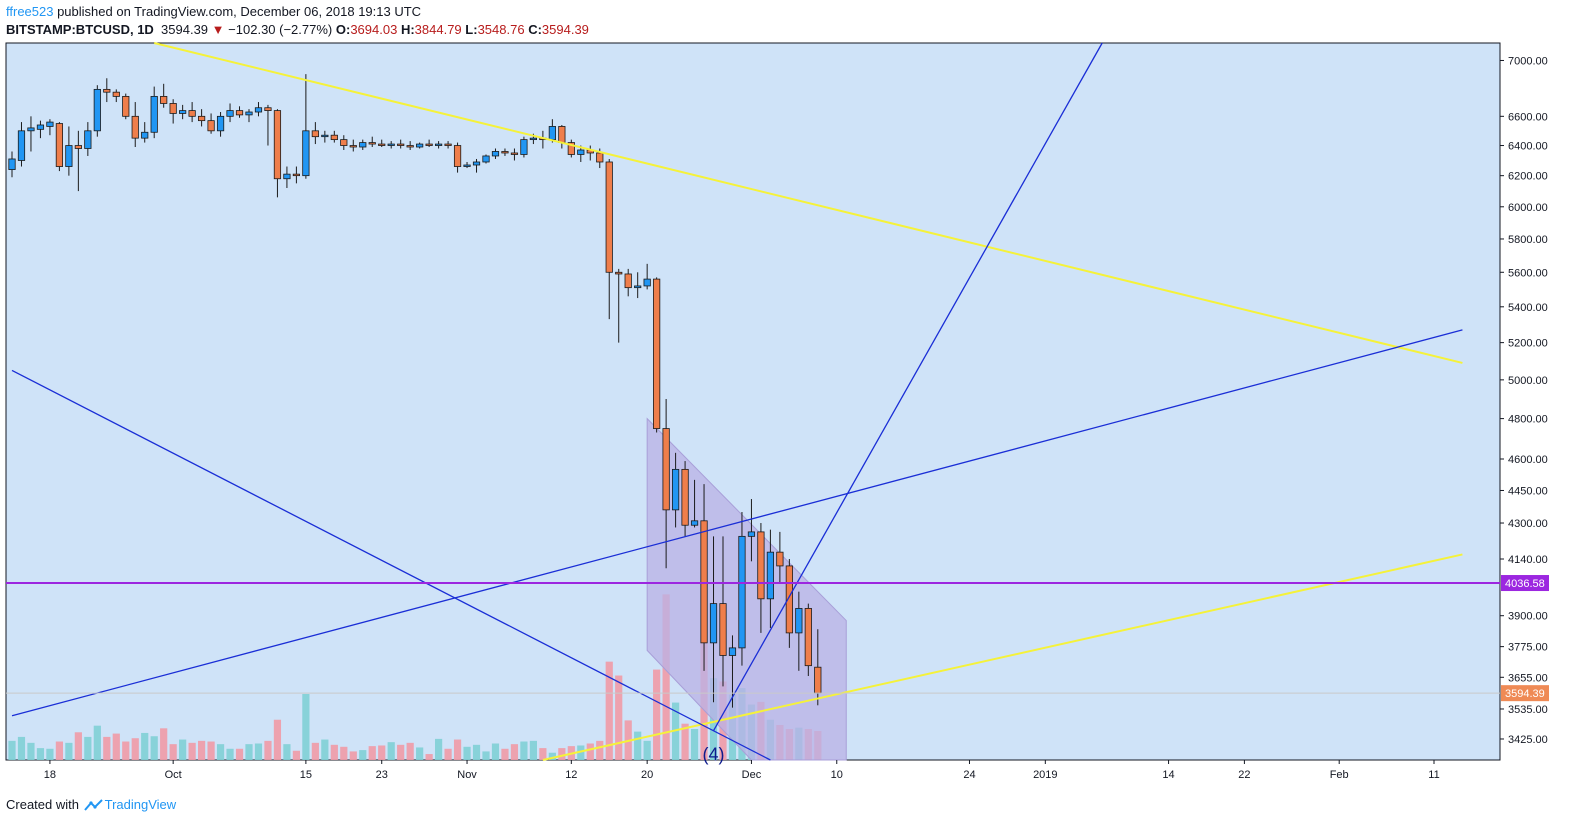  I want to click on channel-fill, so click(746, 589).